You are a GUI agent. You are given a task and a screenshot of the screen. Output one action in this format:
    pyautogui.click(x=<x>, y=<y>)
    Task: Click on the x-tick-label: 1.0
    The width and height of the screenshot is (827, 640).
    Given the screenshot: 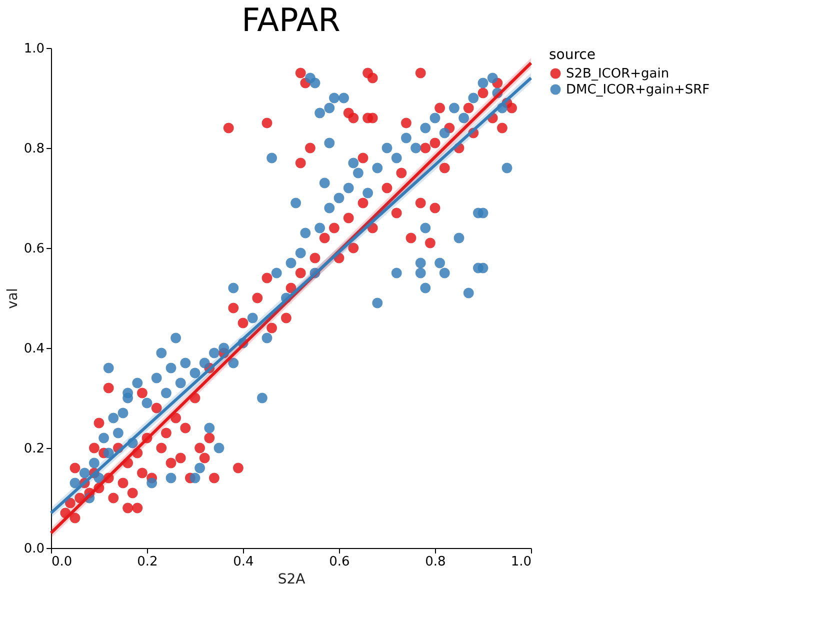 What is the action you would take?
    pyautogui.click(x=521, y=562)
    